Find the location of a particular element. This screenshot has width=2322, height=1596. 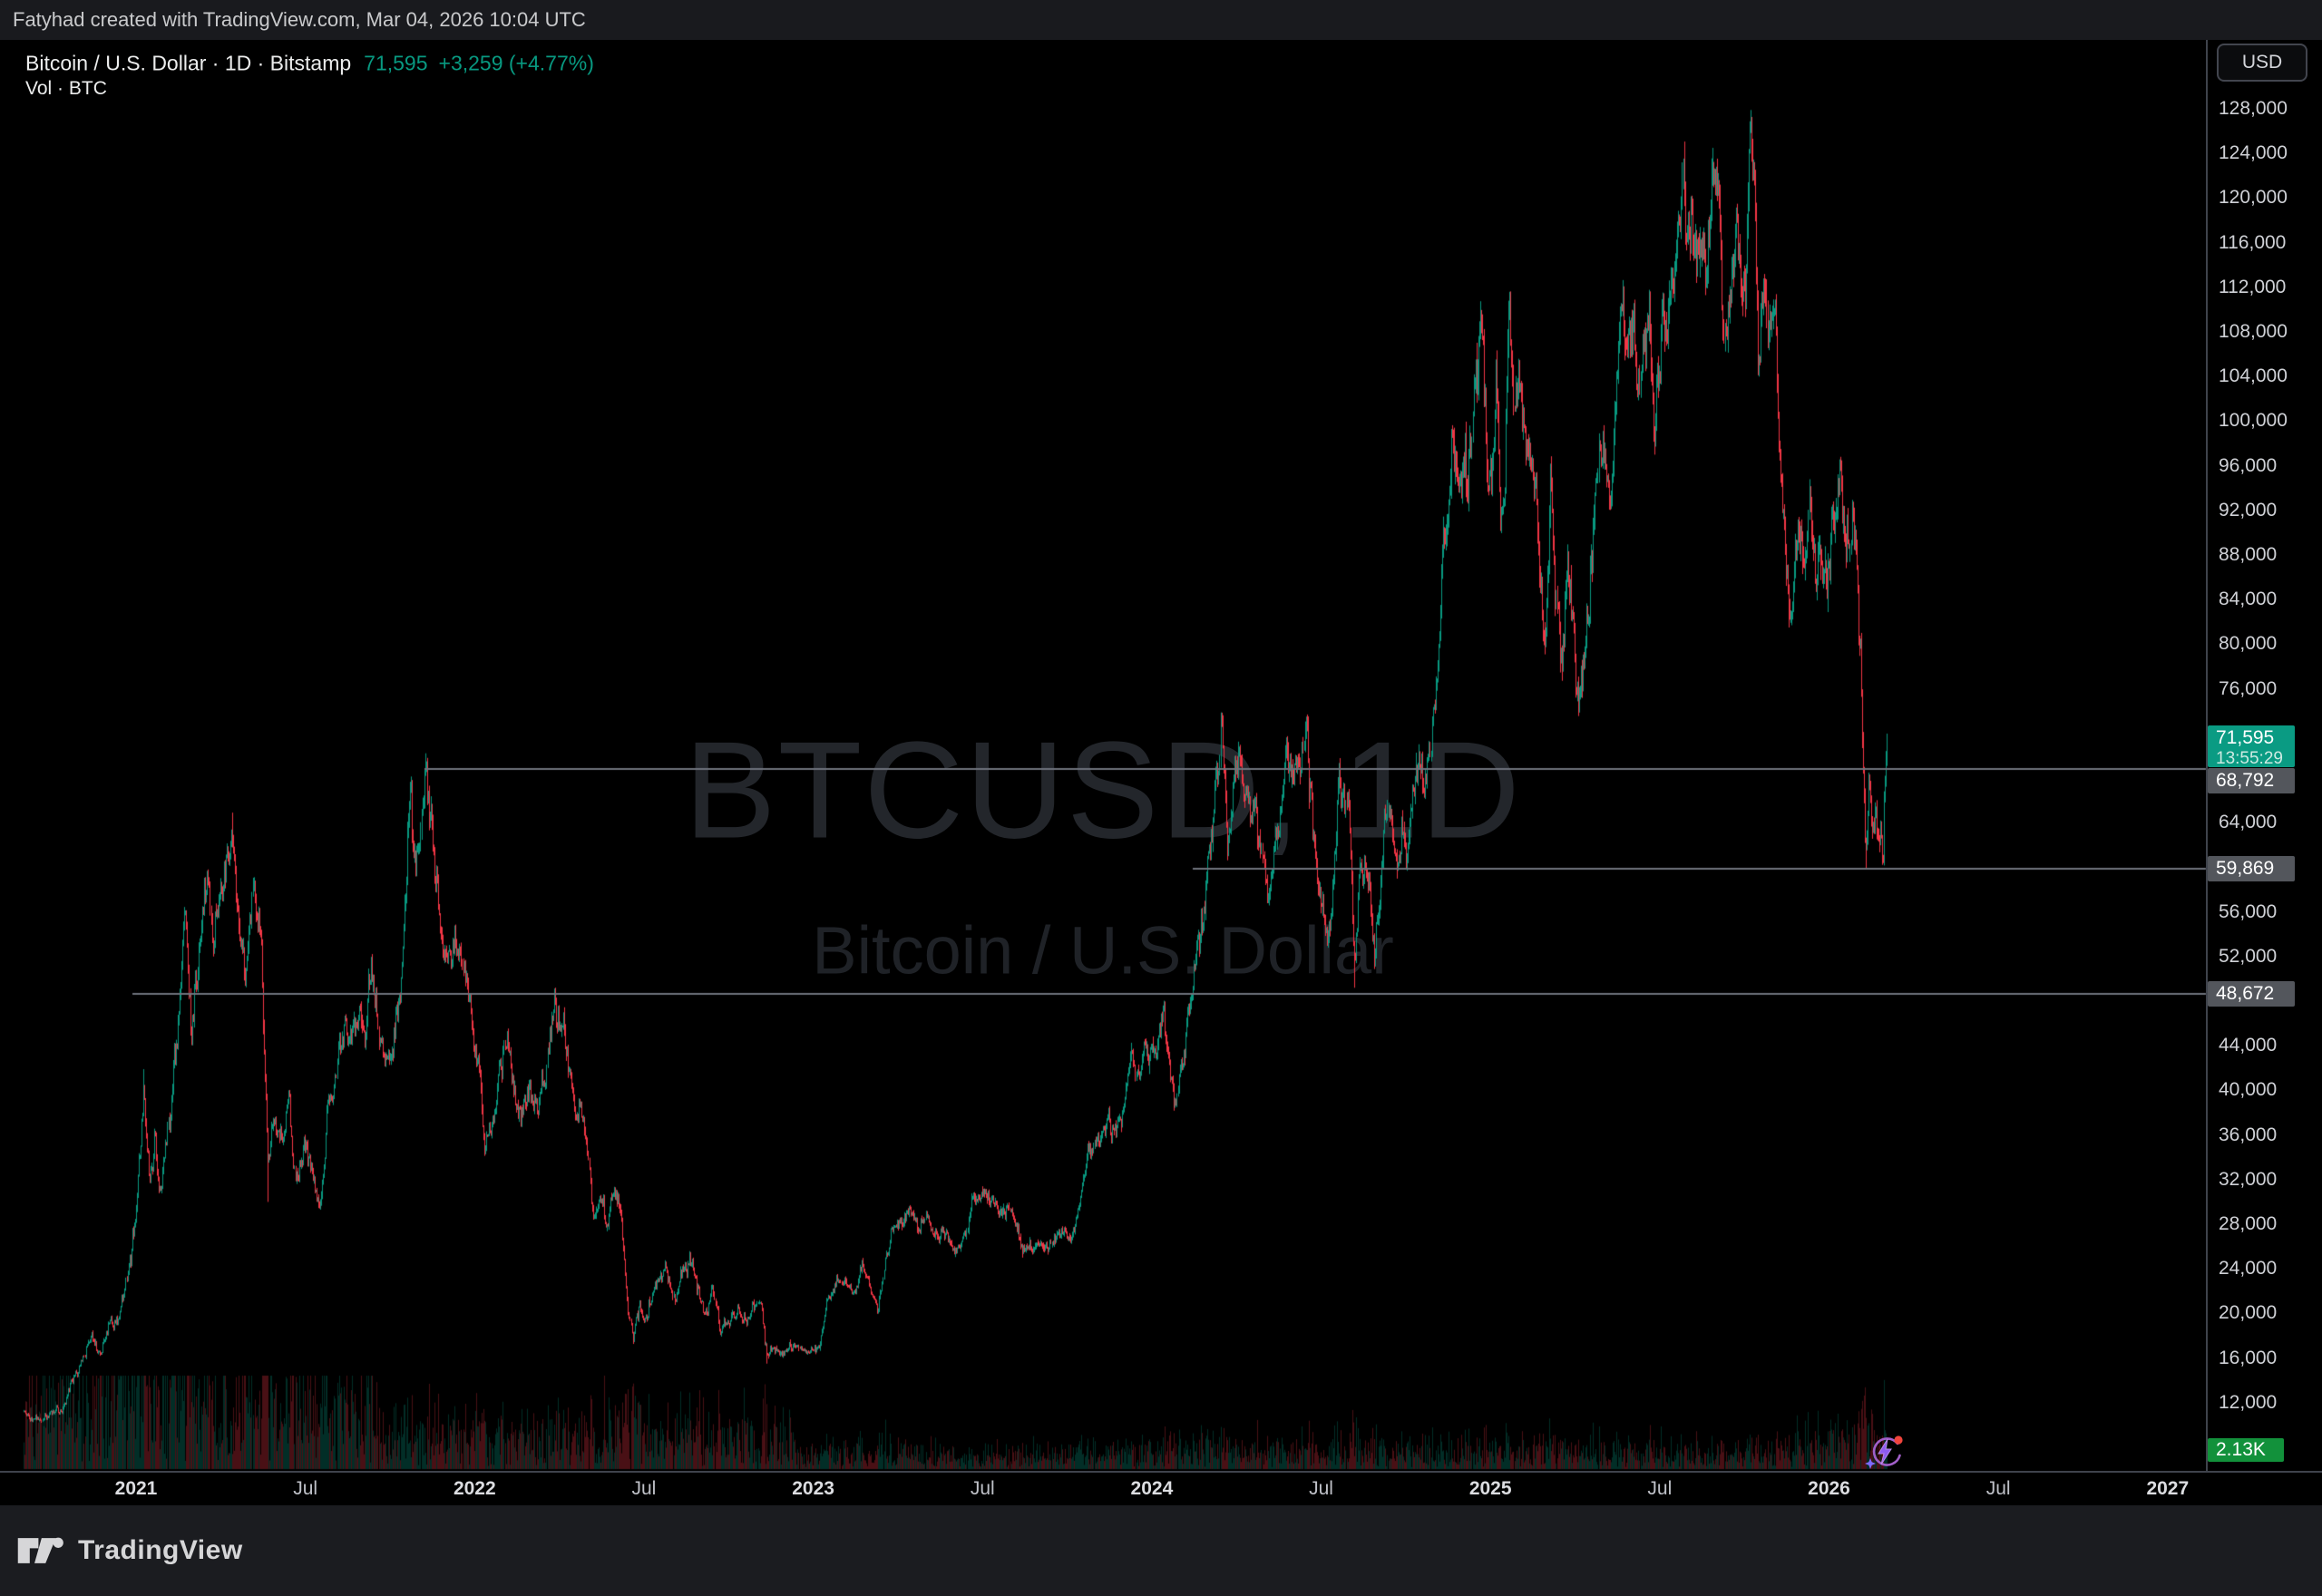

price-tick-label: 44,000 is located at coordinates (2248, 1045).